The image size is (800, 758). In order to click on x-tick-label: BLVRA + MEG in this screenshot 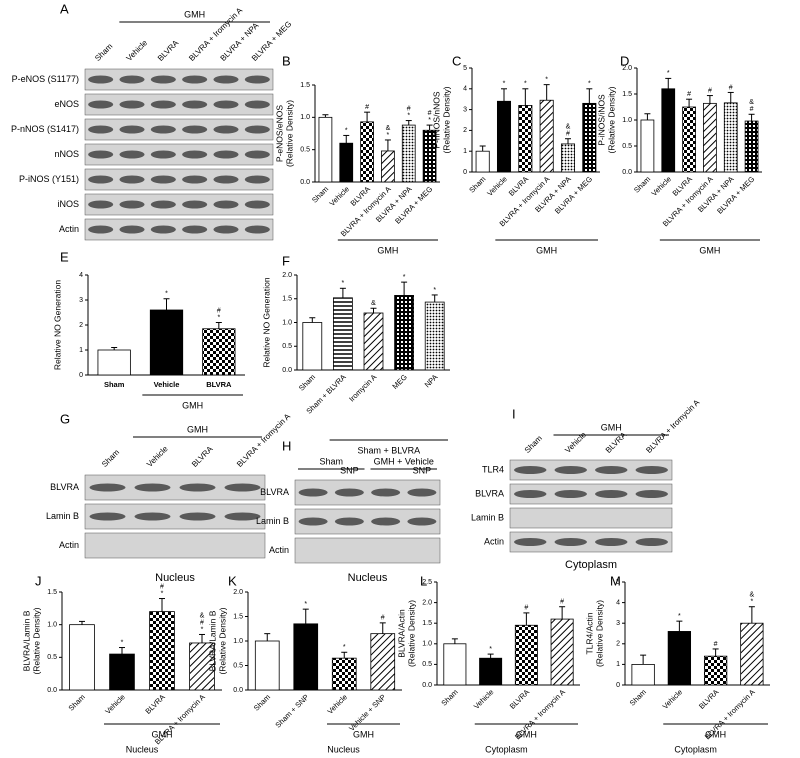, I will do `click(735, 194)`.